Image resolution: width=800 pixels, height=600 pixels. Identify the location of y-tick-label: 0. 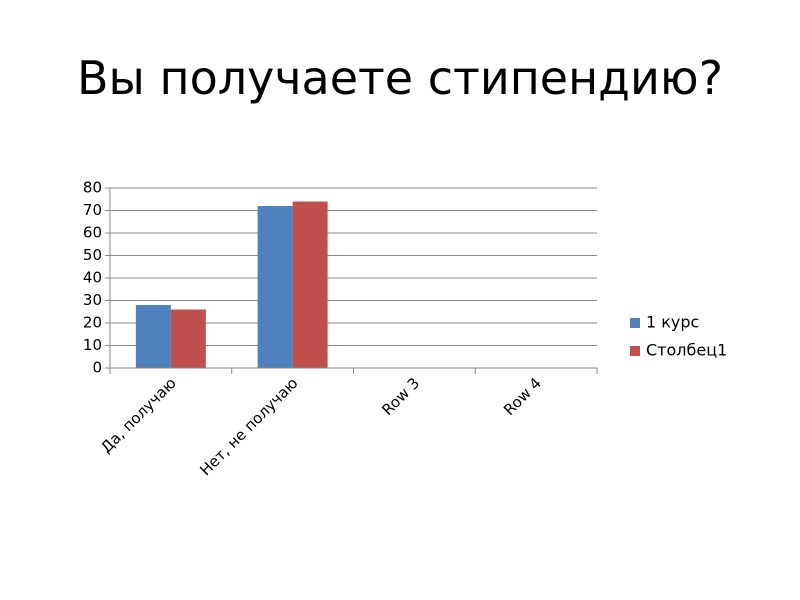
(97, 368).